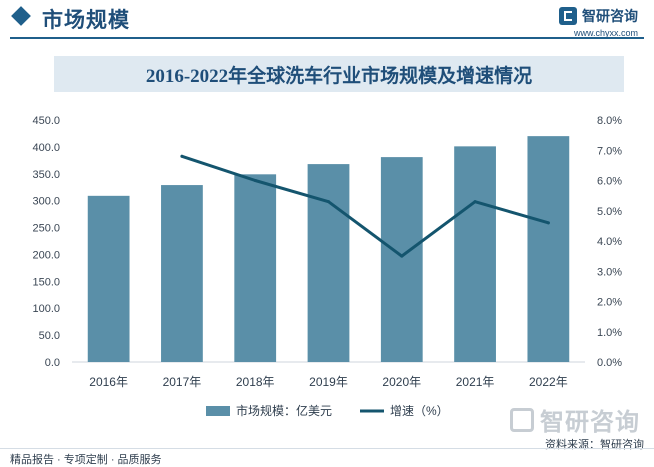  I want to click on y-right-tick-label: 1.0%, so click(609, 333).